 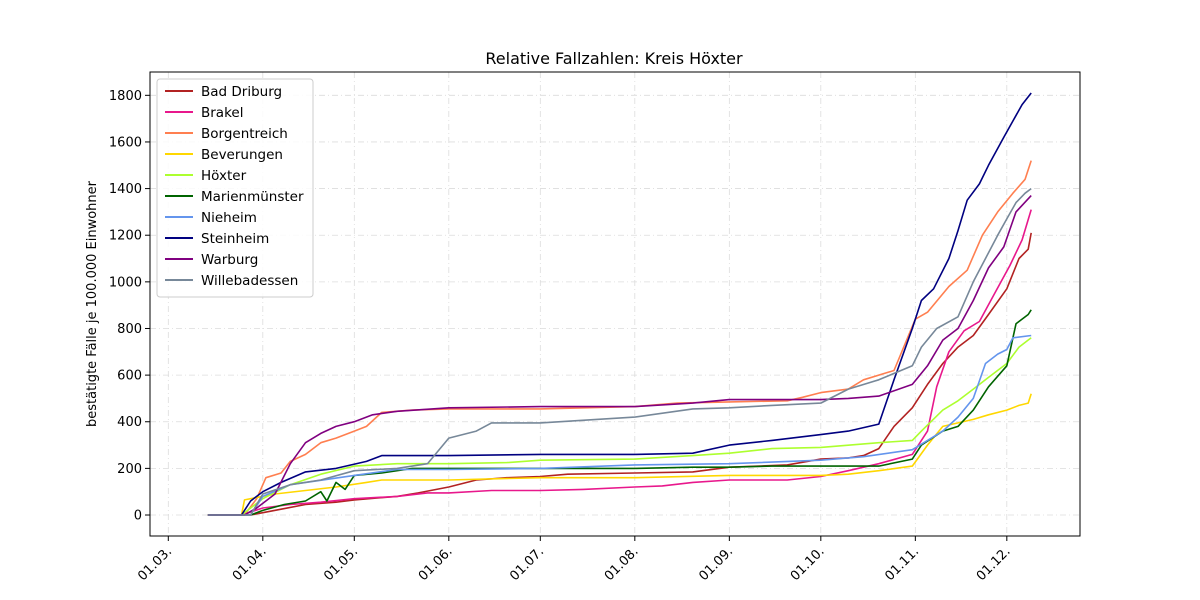 I want to click on y-tick-label: 0, so click(x=138, y=516).